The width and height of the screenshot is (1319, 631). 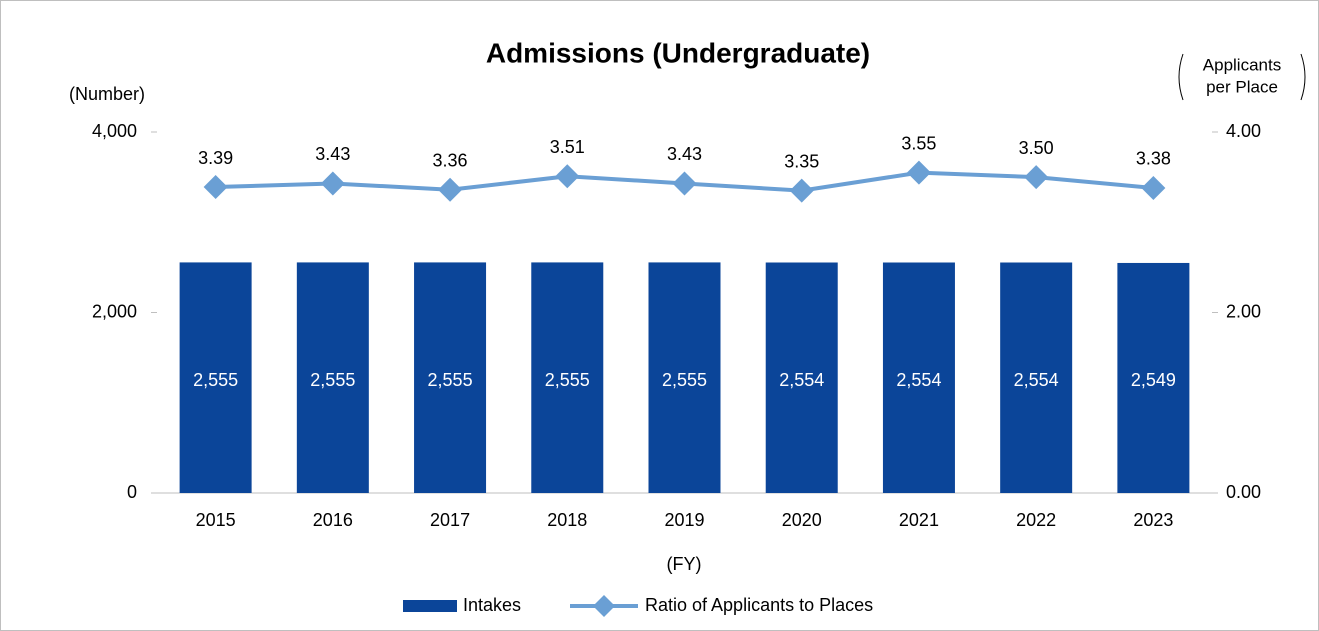 I want to click on data-label: 3.36, so click(x=450, y=161).